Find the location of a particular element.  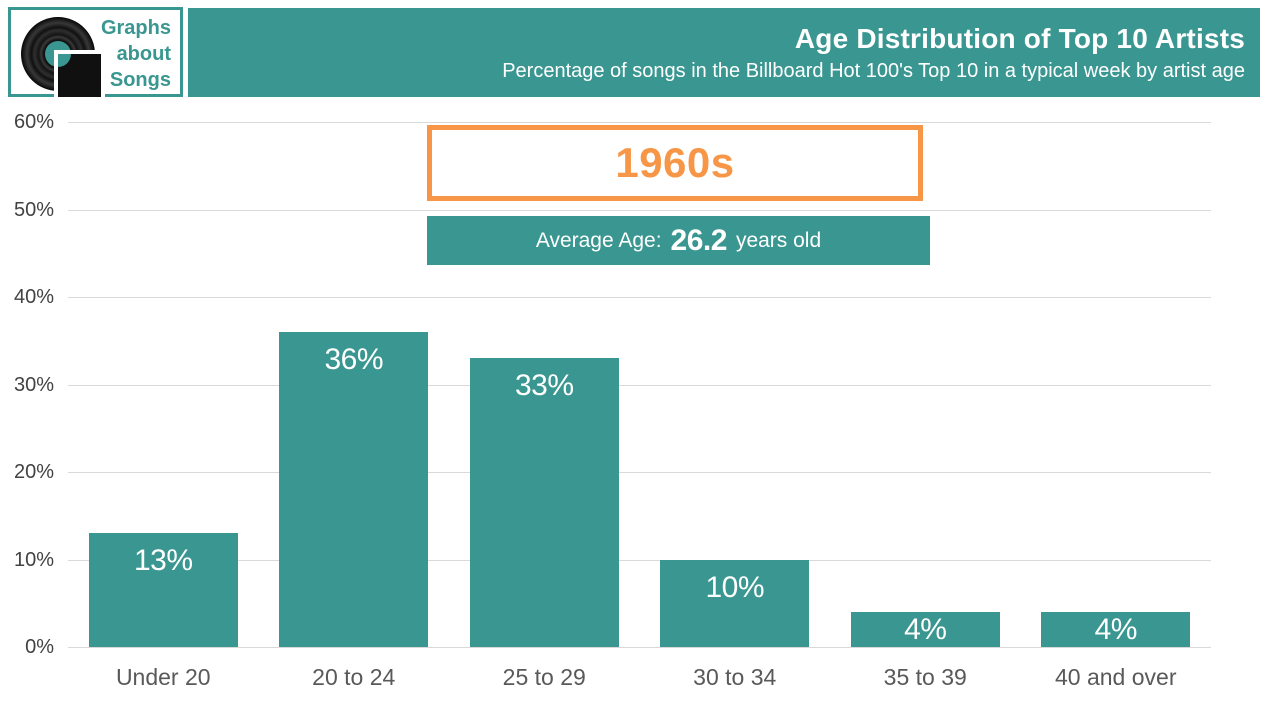

bar-value-label-20-to-24: 36% is located at coordinates (354, 359).